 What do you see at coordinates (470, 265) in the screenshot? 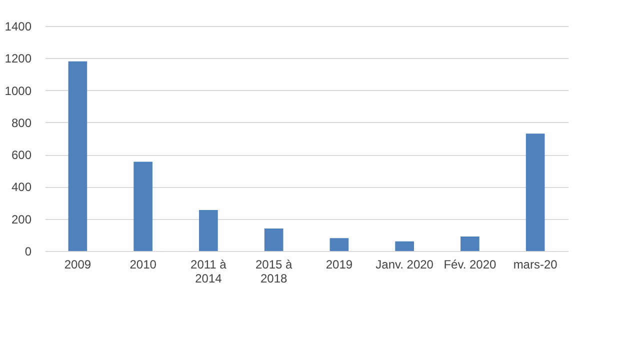
I see `x-tick-label: Fév. 2020` at bounding box center [470, 265].